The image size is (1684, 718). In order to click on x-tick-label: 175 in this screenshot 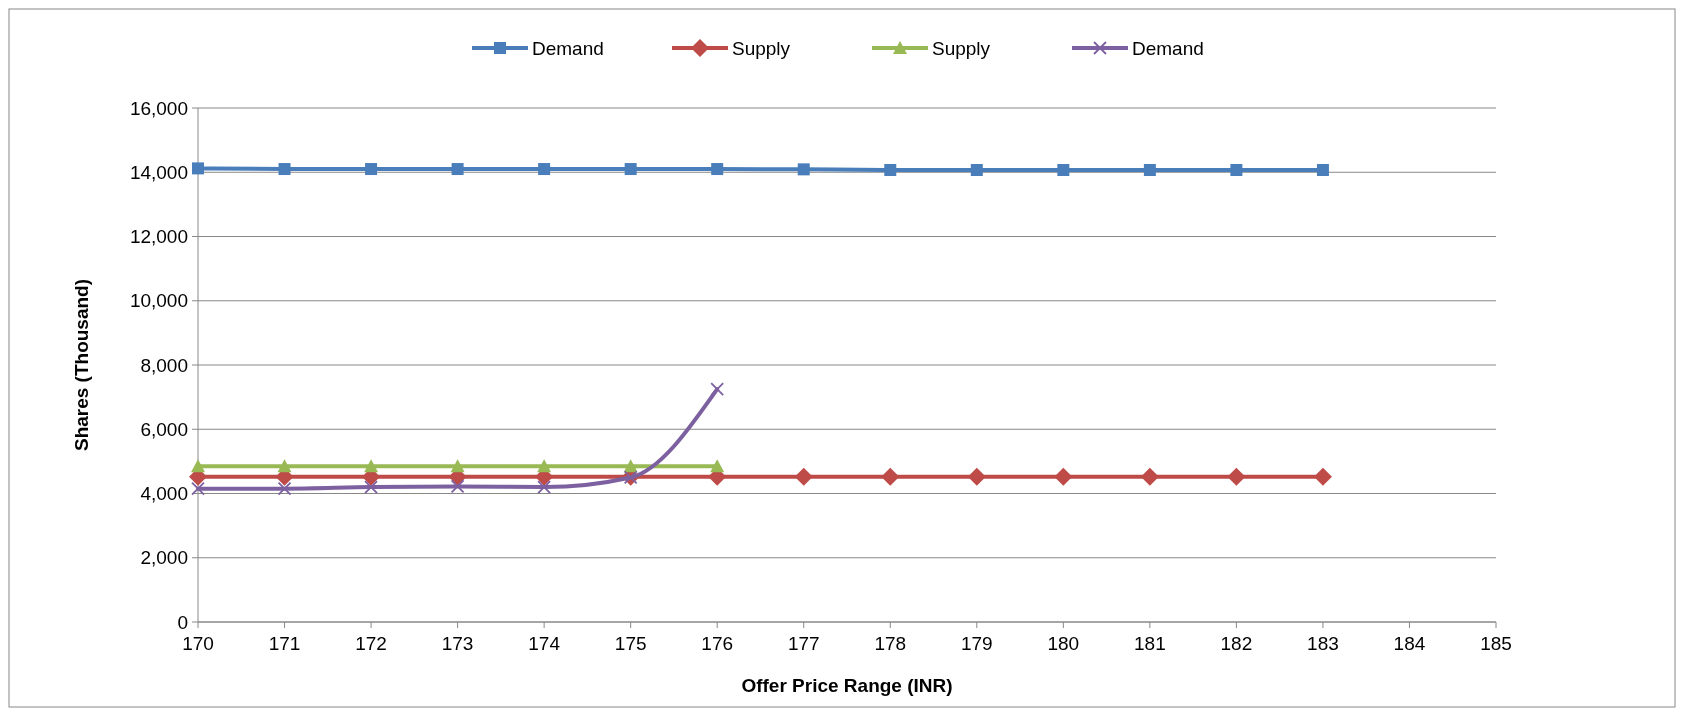, I will do `click(630, 643)`.